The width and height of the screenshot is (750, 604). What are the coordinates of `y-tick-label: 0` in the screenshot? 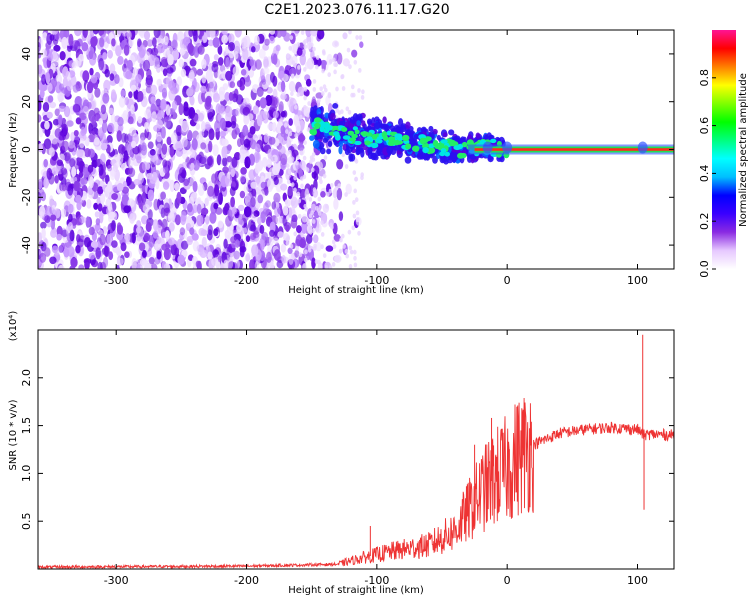 It's located at (26, 149).